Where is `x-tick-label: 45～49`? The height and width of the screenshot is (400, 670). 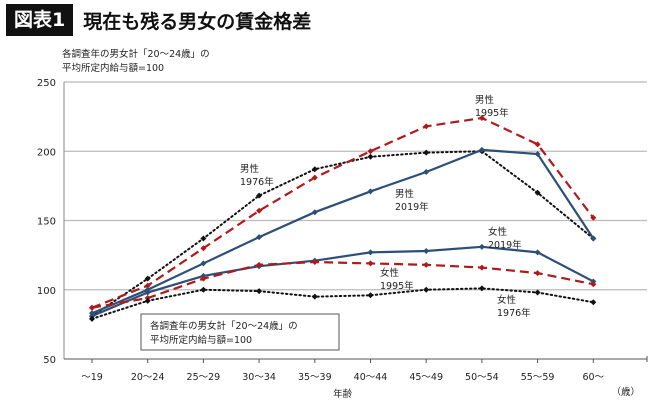 x-tick-label: 45～49 is located at coordinates (426, 377).